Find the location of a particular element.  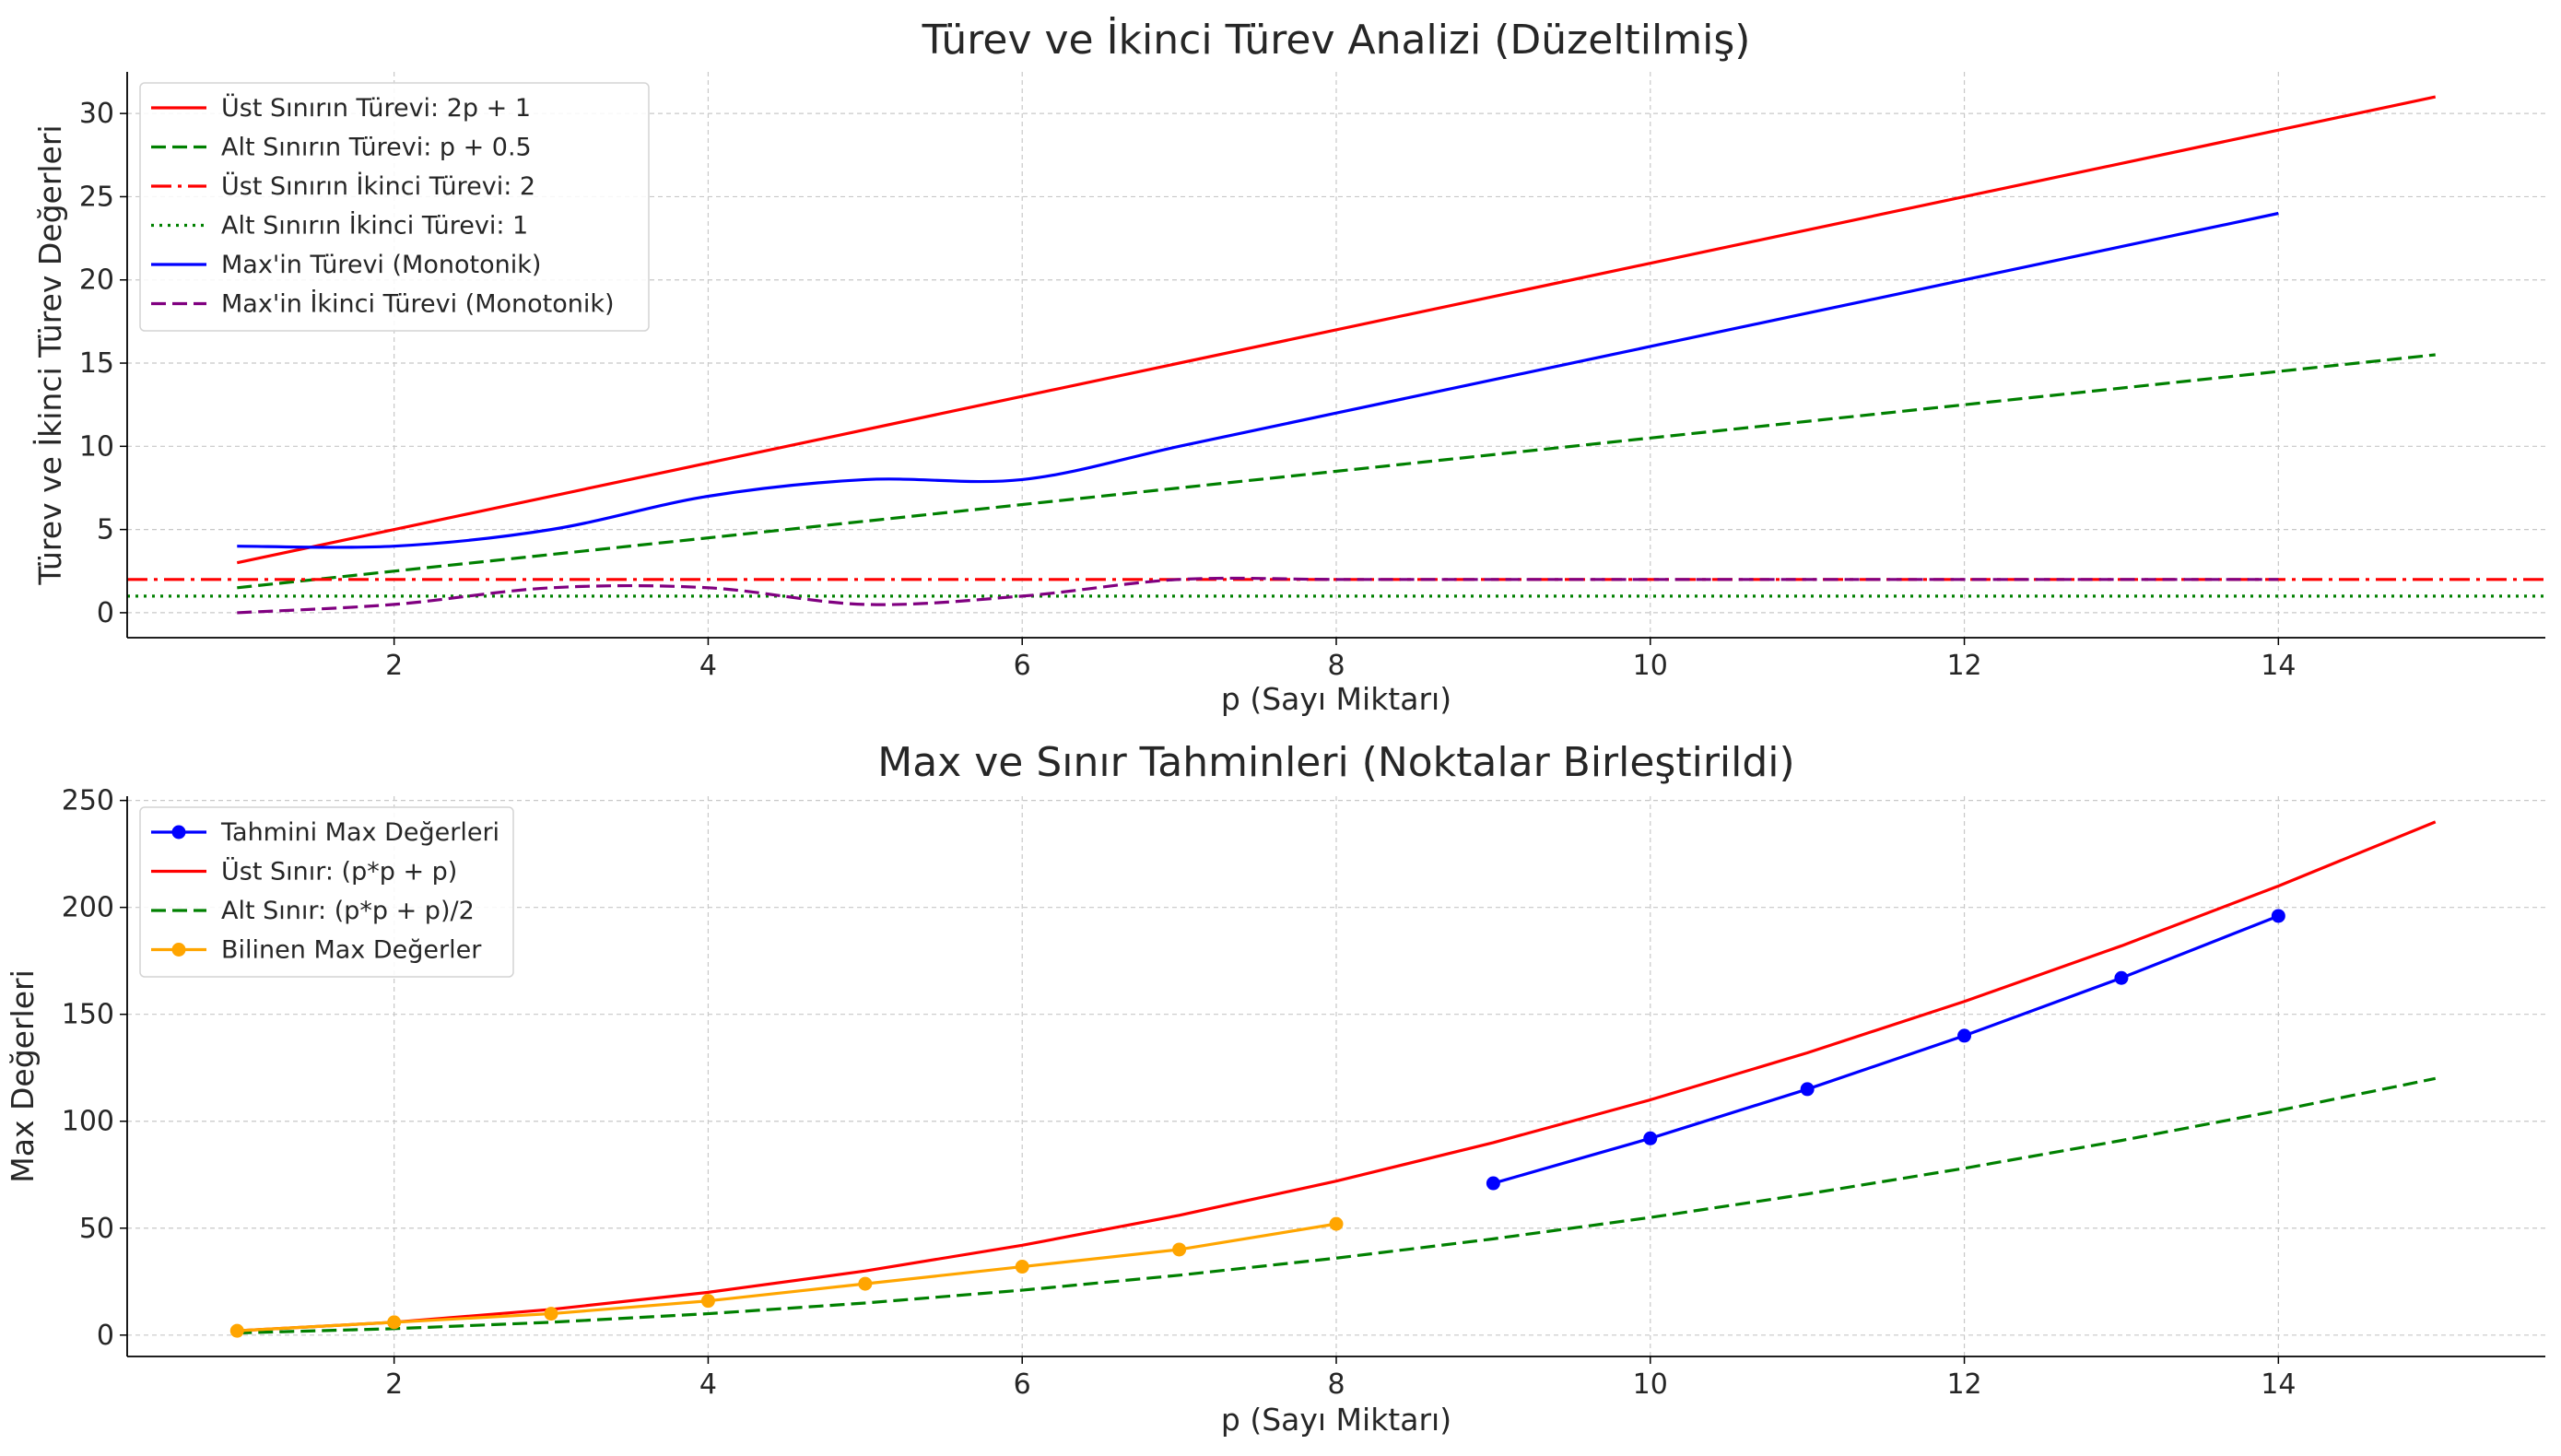

derivative-y-tick-label: 0 is located at coordinates (106, 613).